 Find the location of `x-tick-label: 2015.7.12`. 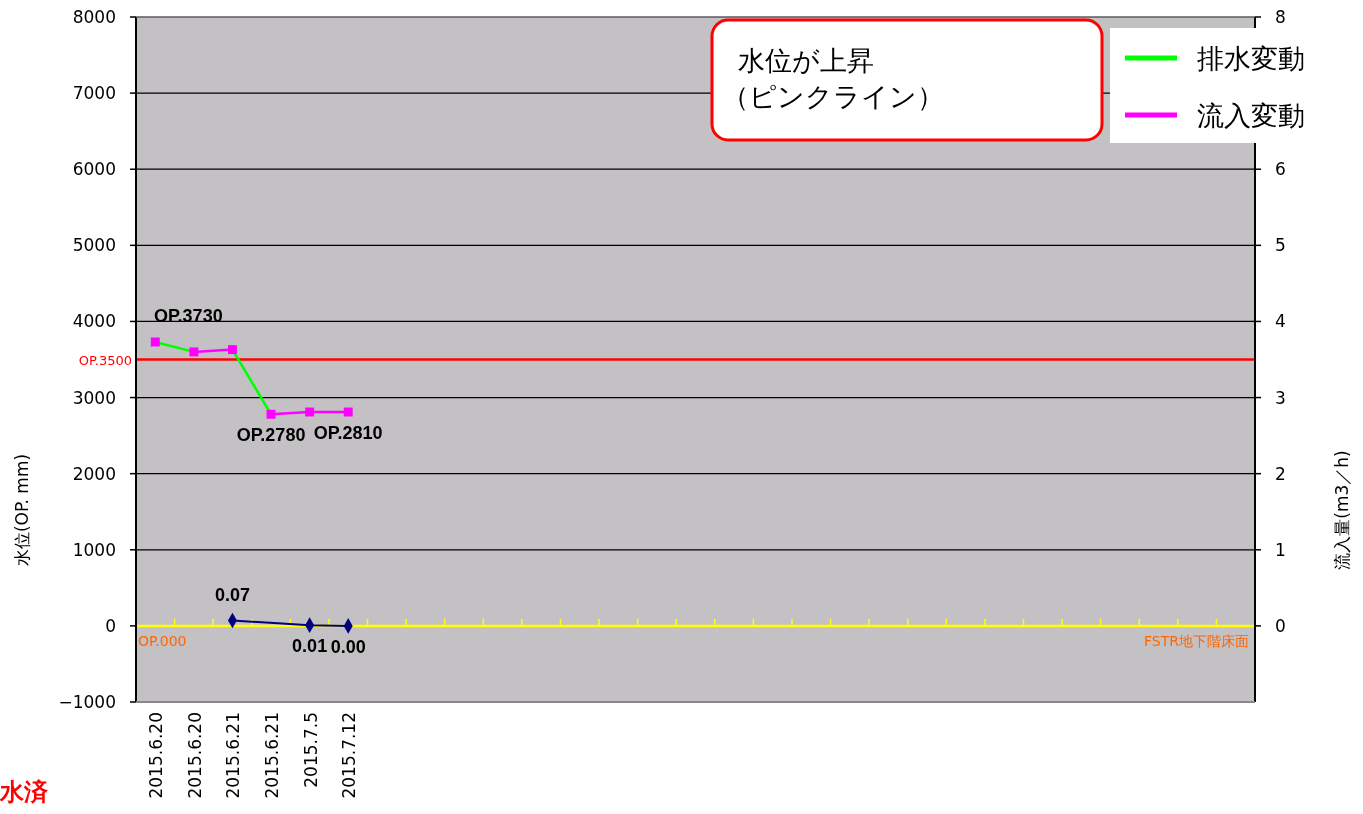

x-tick-label: 2015.7.12 is located at coordinates (349, 755).